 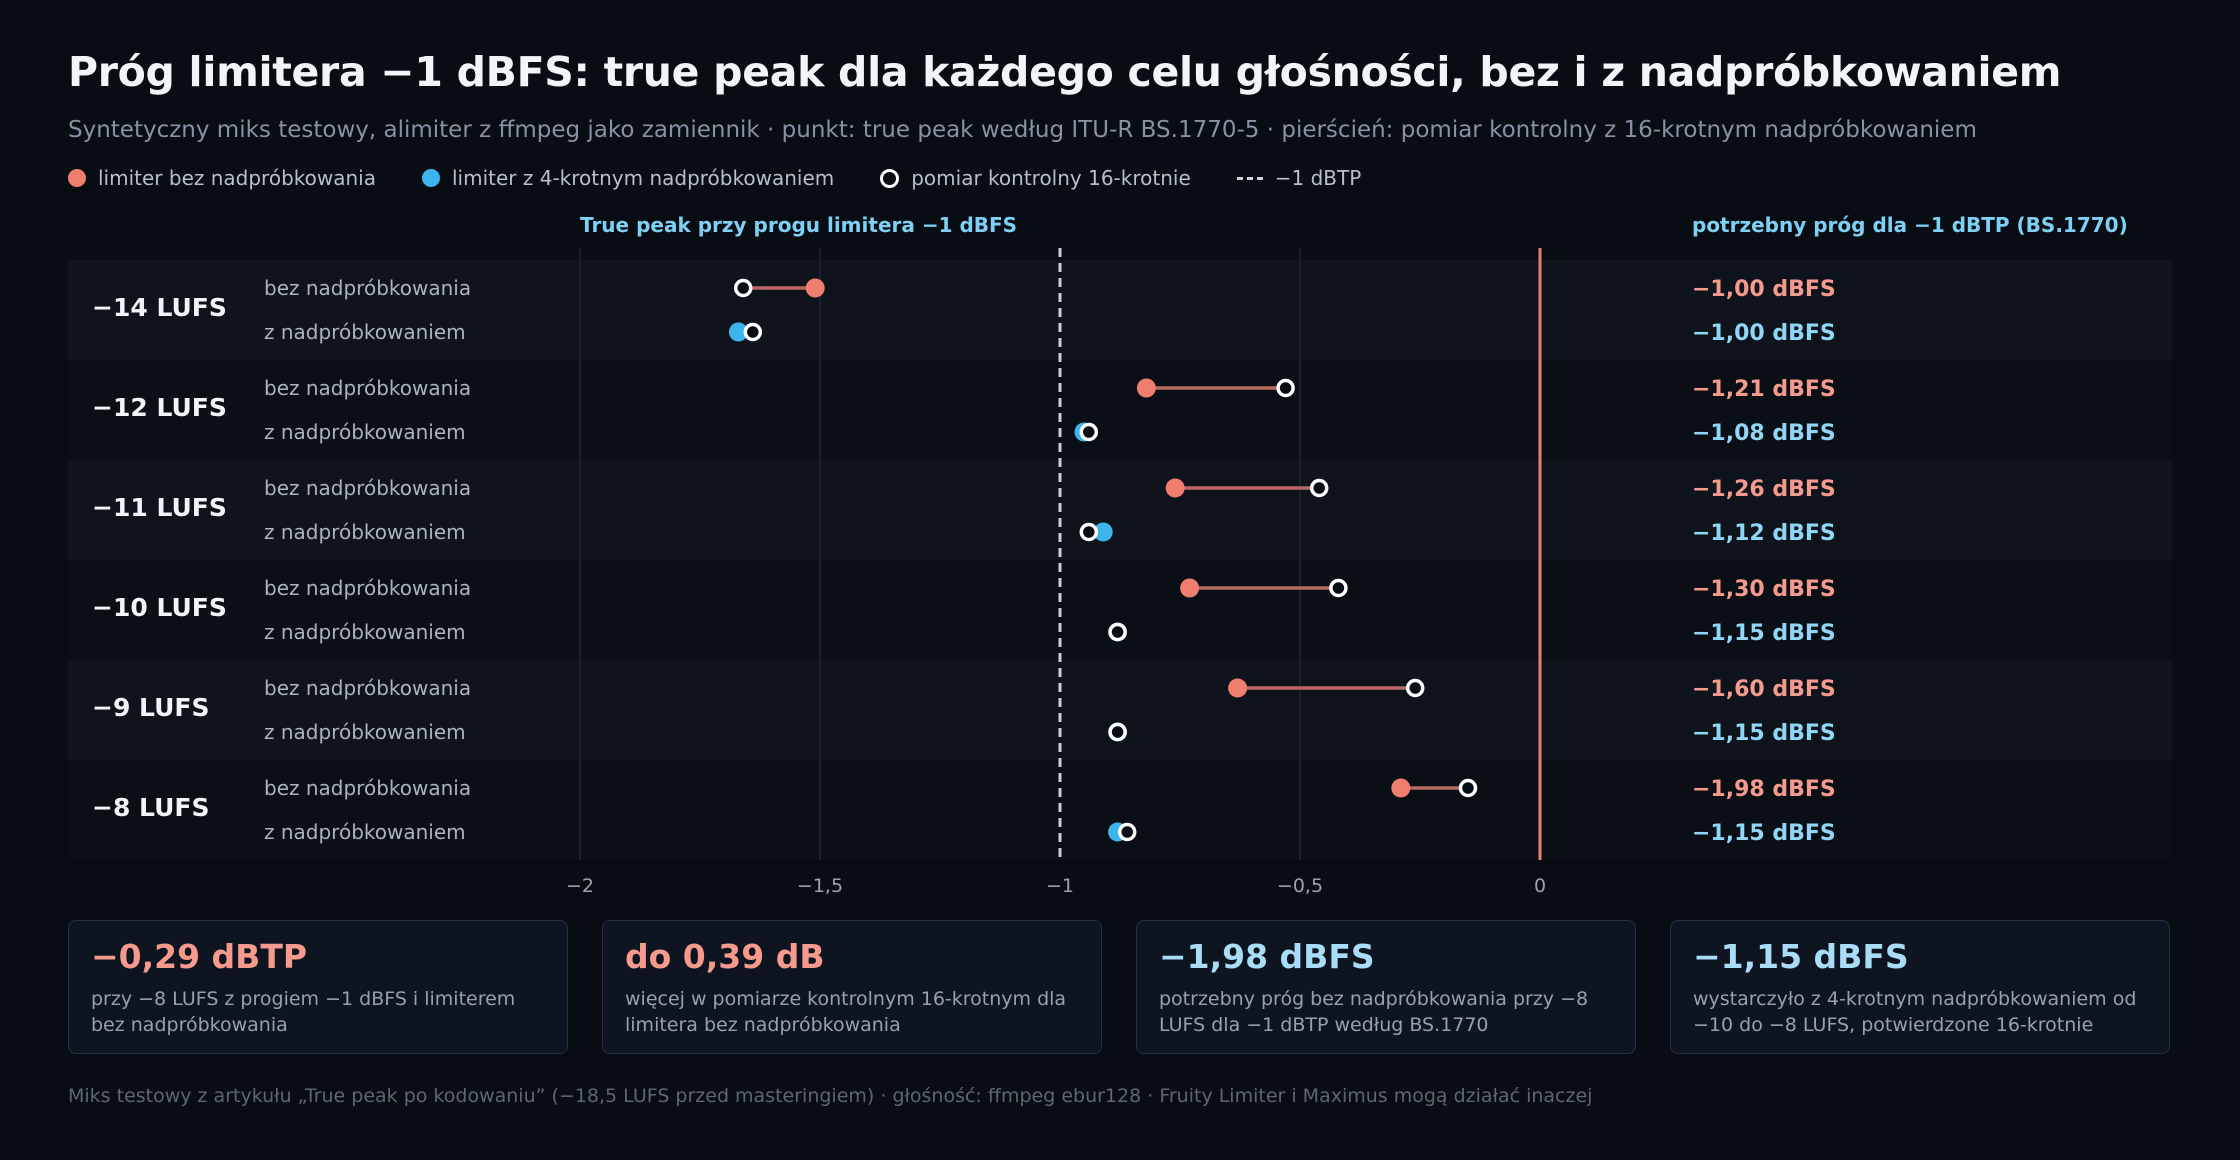 What do you see at coordinates (1300, 886) in the screenshot?
I see `x-tick-label: −0,5` at bounding box center [1300, 886].